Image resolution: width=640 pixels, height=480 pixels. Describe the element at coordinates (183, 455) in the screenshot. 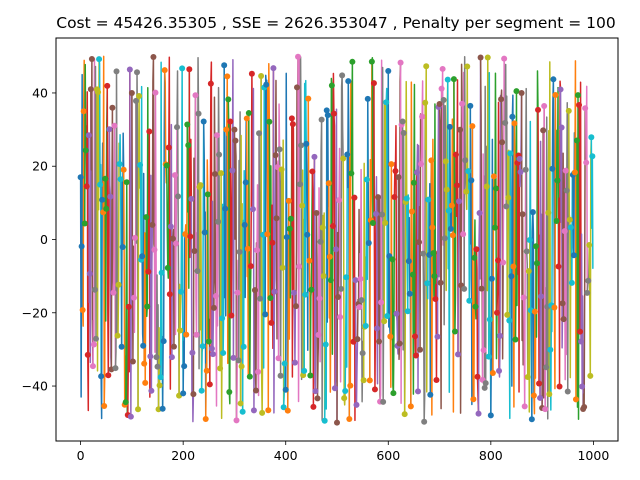

I see `x-tick-label: 200` at that location.